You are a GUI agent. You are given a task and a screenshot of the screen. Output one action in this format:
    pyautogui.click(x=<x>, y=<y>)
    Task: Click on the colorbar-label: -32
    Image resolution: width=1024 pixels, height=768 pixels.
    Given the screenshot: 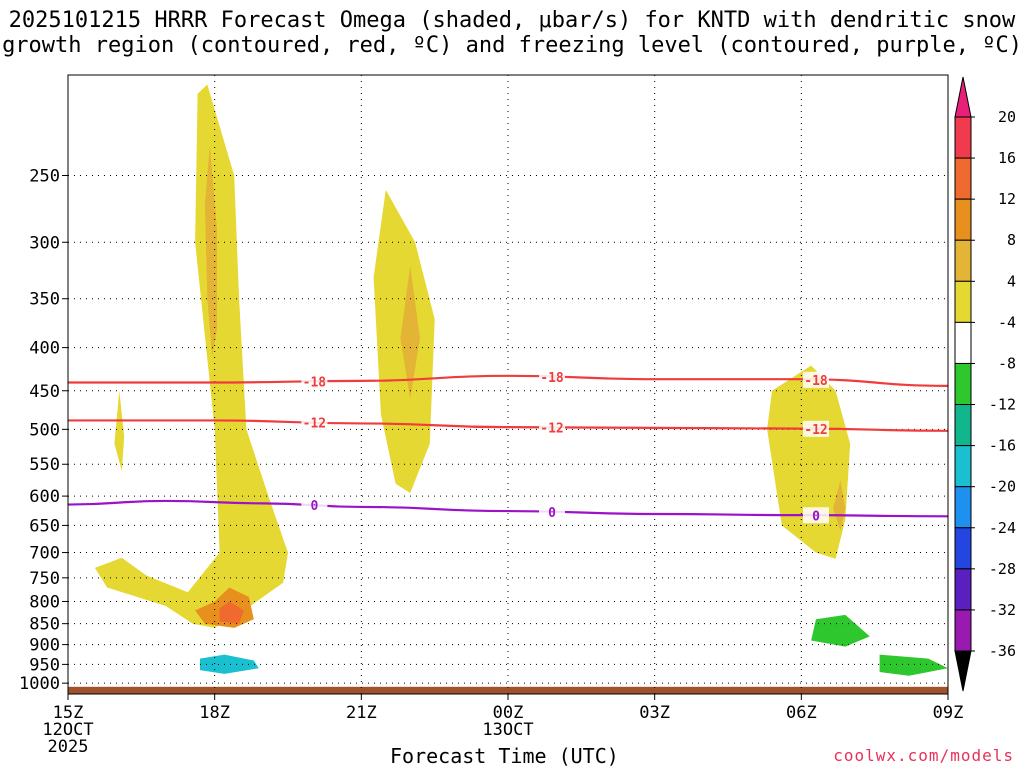 What is the action you would take?
    pyautogui.click(x=1002, y=610)
    